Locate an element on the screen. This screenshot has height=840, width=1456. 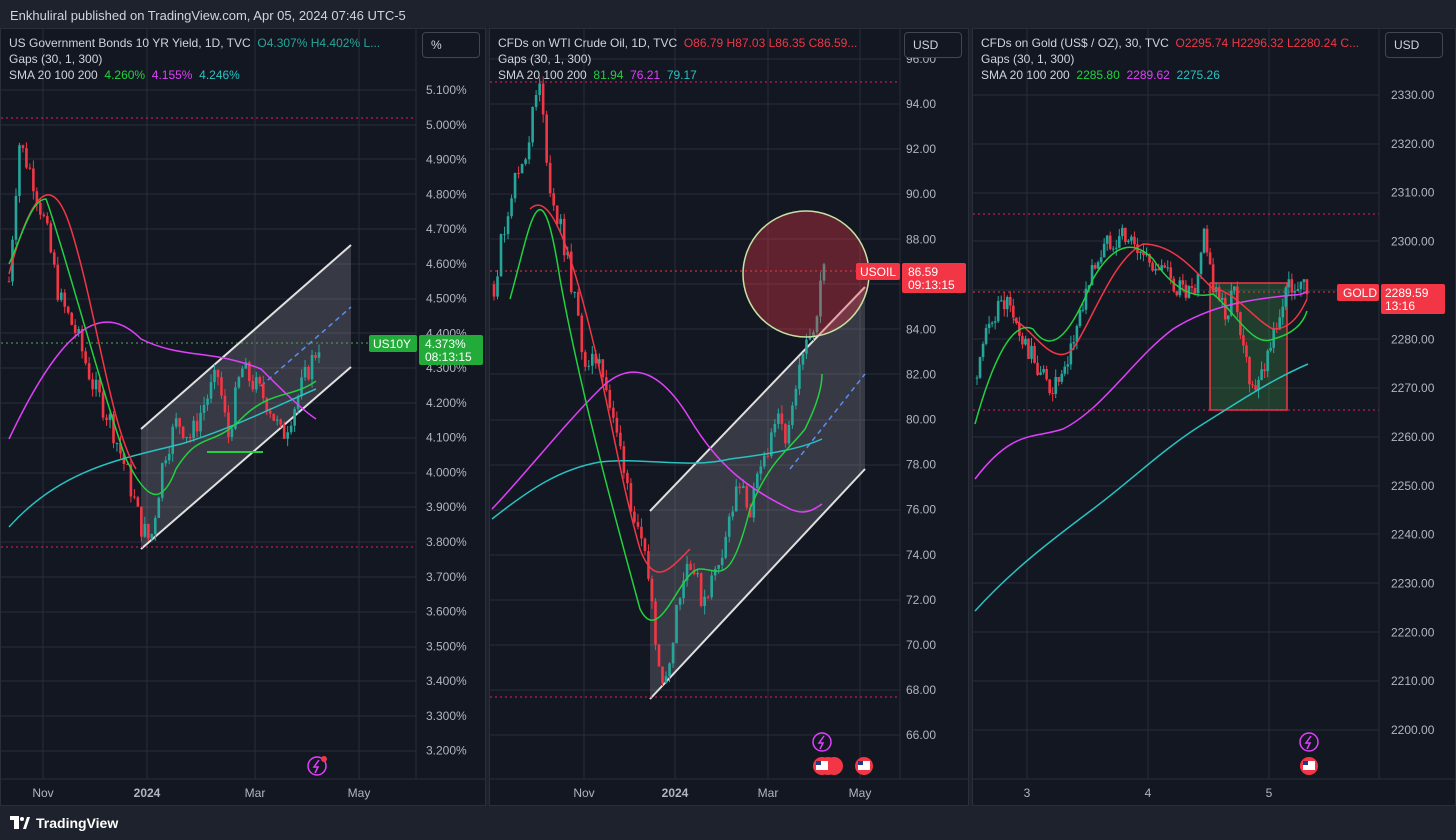
legend-title: US Government Bonds 10 YR Yield, 1D, TVC is located at coordinates (130, 43).